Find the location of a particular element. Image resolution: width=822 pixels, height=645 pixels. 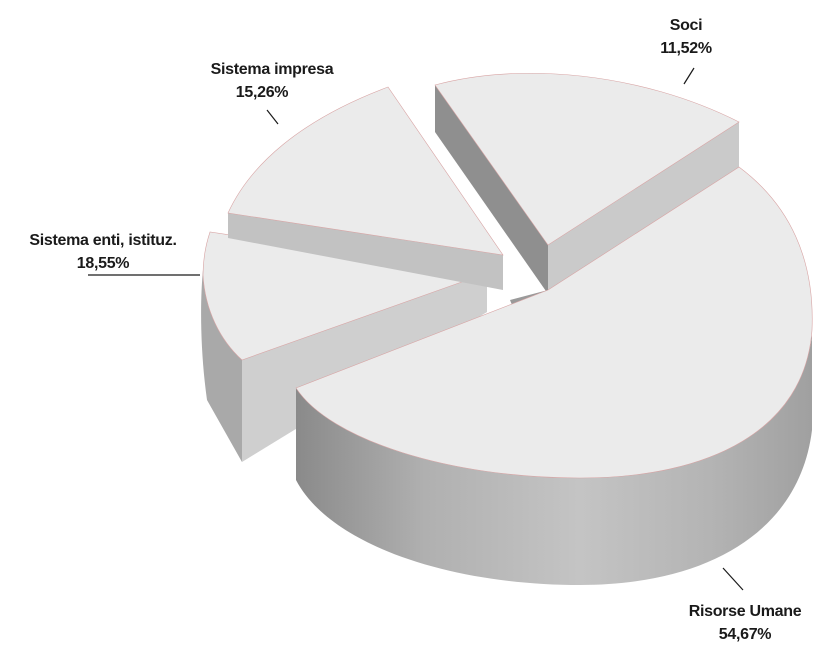

slice-sistema-enti-side is located at coordinates (221, 366).